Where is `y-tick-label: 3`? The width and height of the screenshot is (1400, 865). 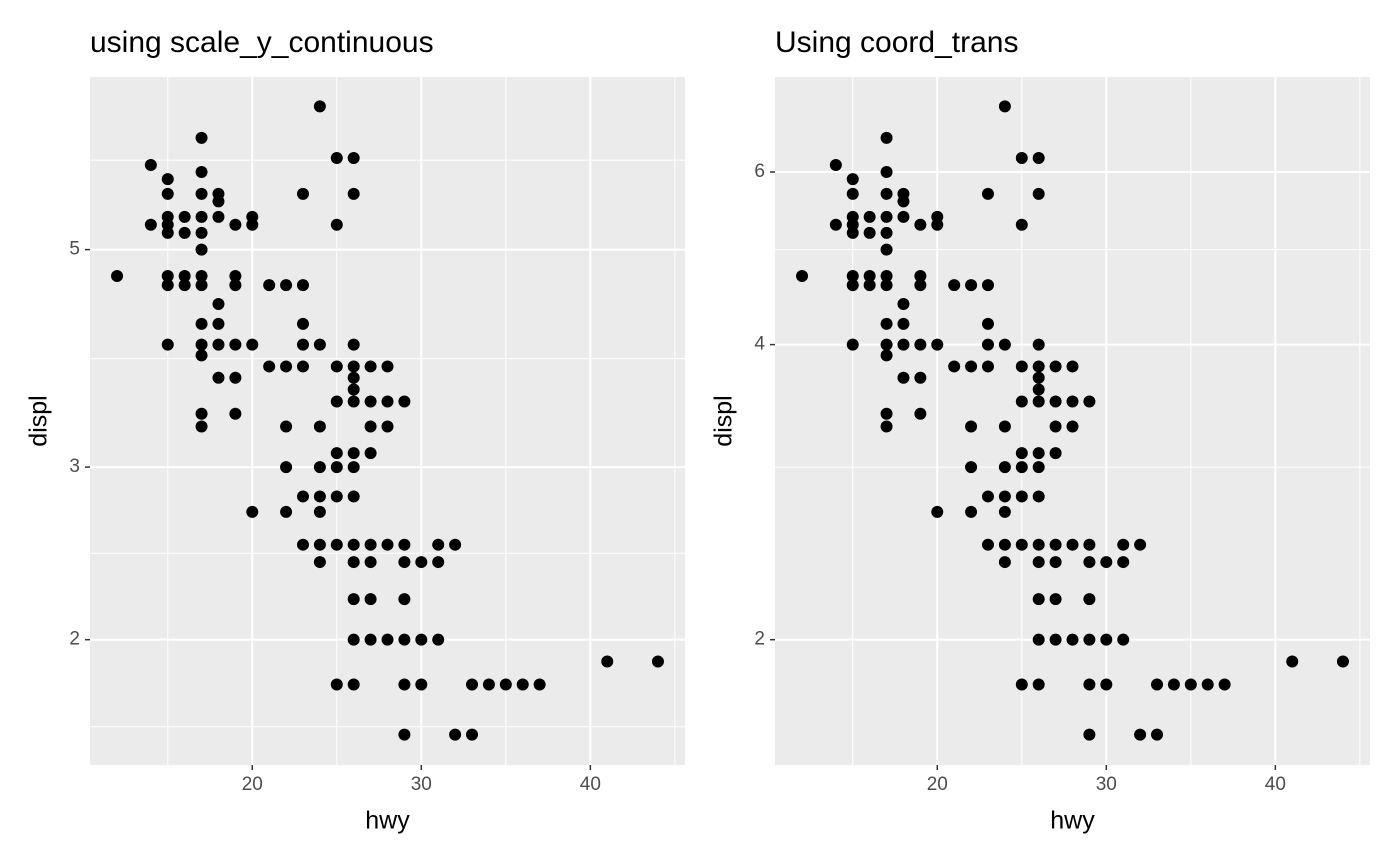
y-tick-label: 3 is located at coordinates (74, 466).